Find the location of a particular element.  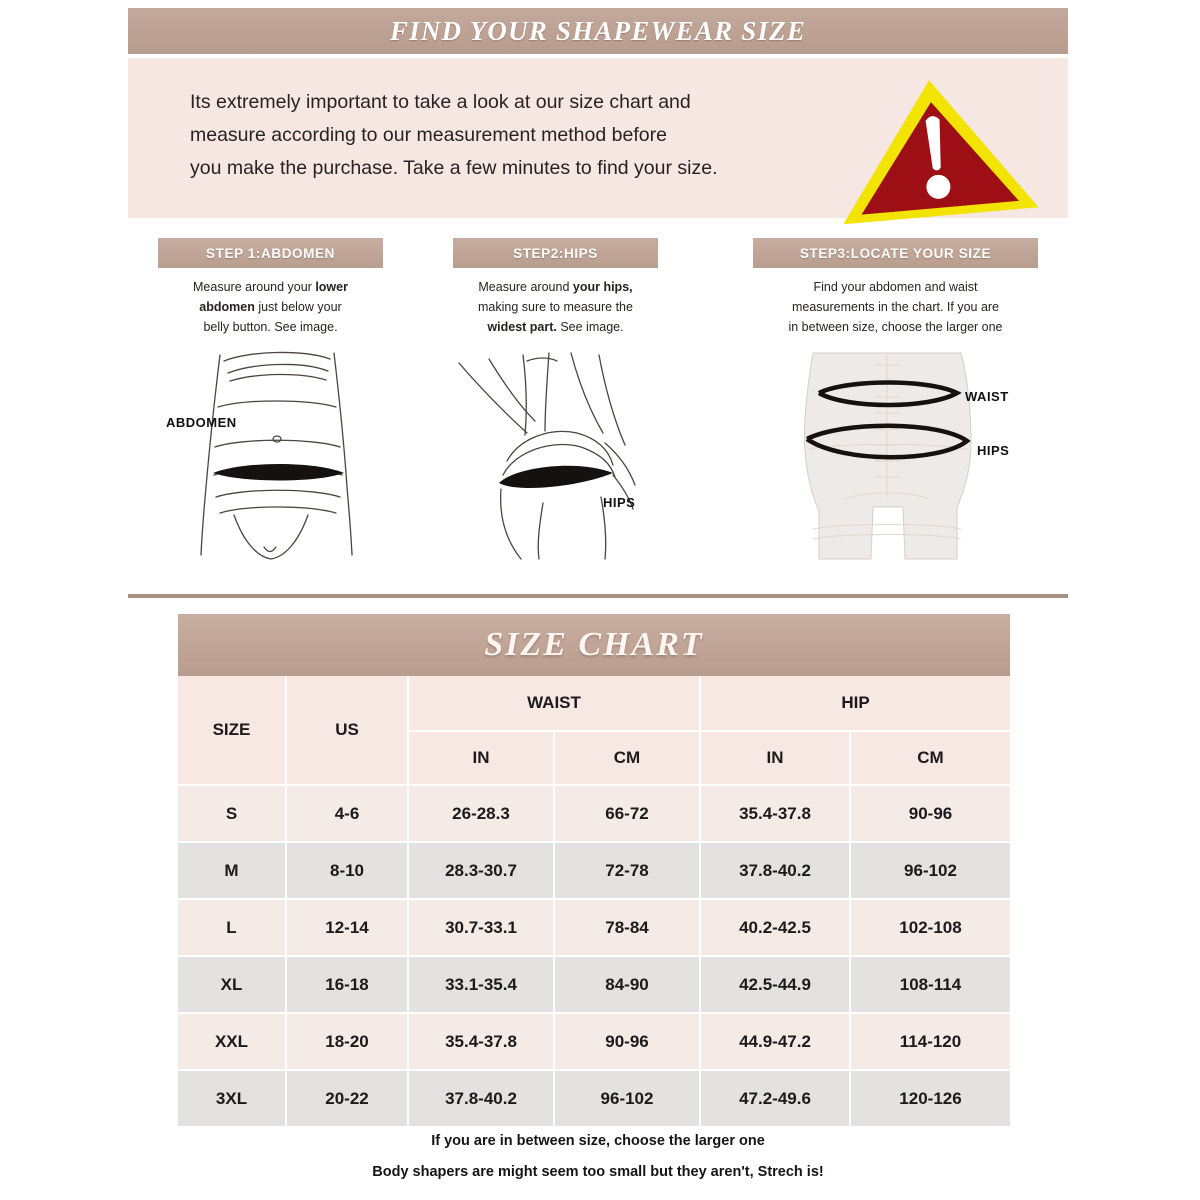

step-1-heading: STEP 1:ABDOMEN is located at coordinates (270, 253).